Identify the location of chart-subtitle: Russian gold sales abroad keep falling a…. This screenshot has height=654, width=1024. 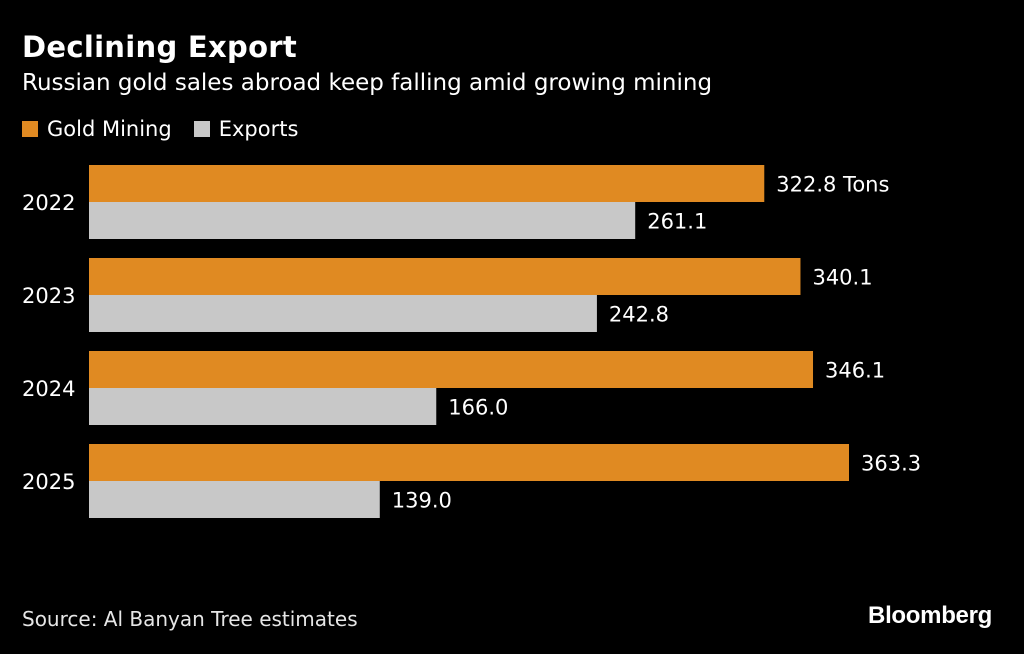
(367, 83).